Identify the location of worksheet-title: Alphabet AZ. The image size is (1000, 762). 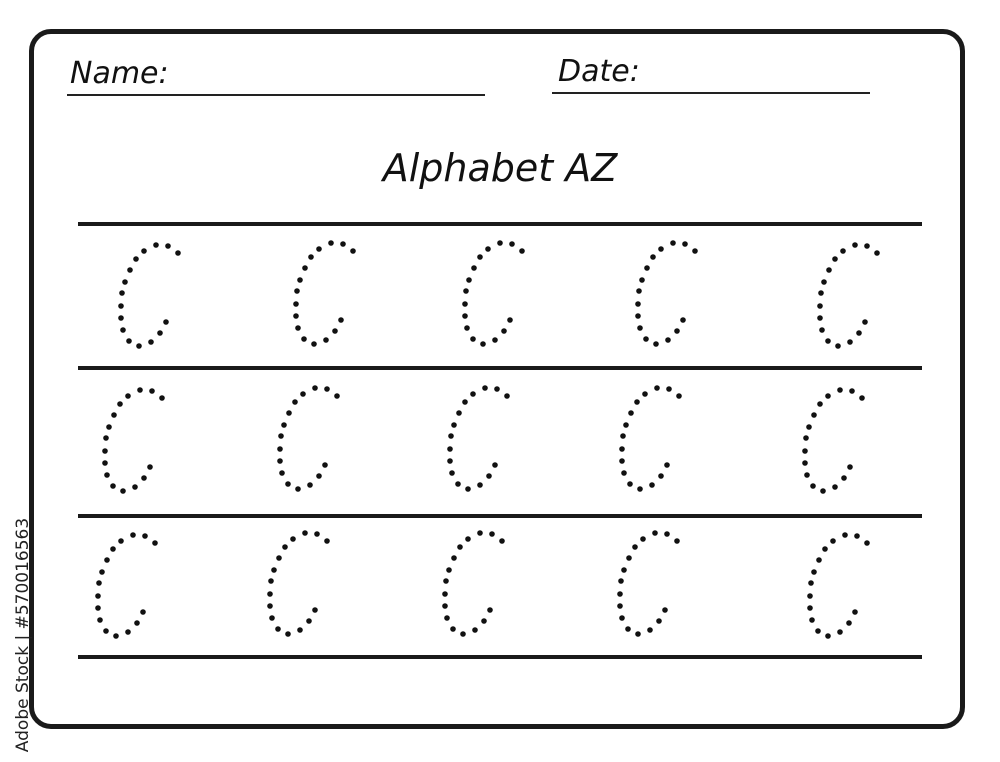
(500, 168).